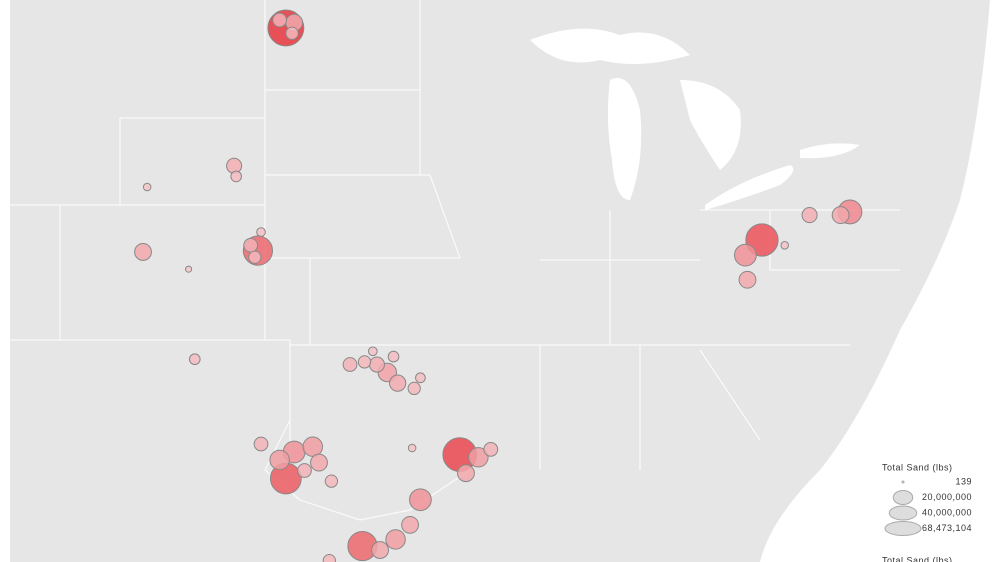 The width and height of the screenshot is (1000, 562). Describe the element at coordinates (963, 481) in the screenshot. I see `legend-label: 139` at that location.